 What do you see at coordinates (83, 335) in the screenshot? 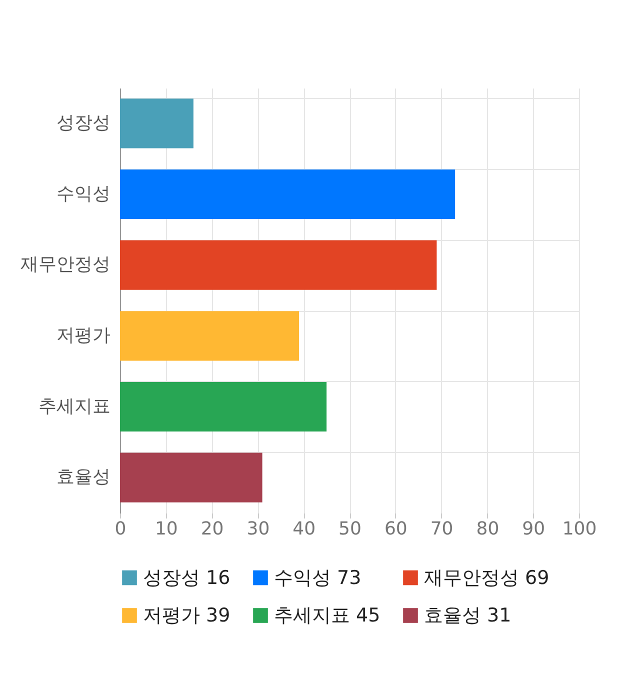
I see `y-tick-label: 저평가` at bounding box center [83, 335].